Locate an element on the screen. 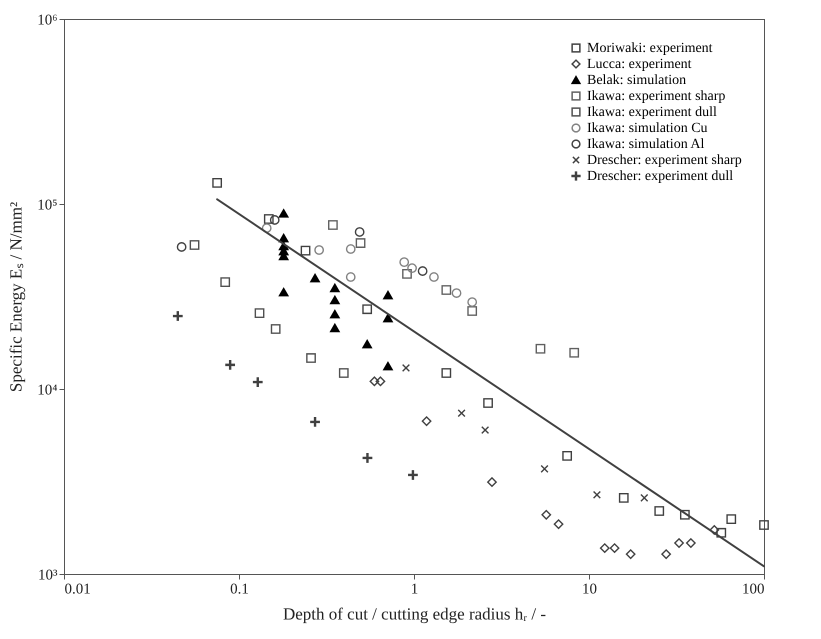 The height and width of the screenshot is (639, 821). x-tick-label: 0.1 is located at coordinates (239, 590).